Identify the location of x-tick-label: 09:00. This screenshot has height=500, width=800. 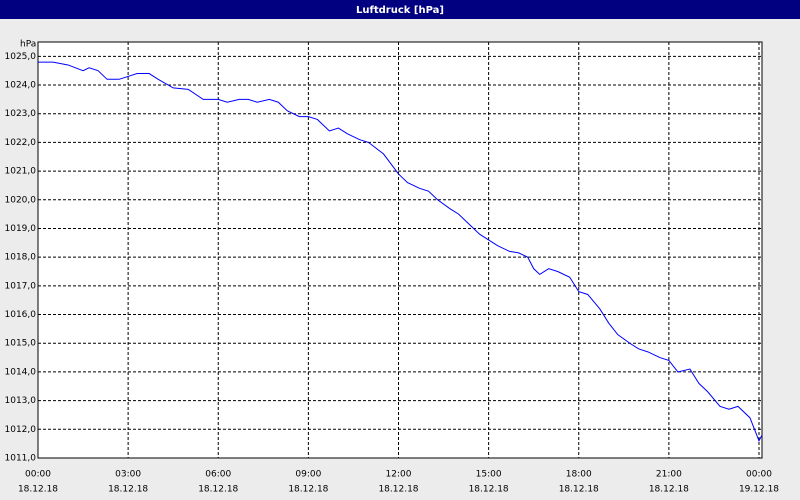
(308, 475).